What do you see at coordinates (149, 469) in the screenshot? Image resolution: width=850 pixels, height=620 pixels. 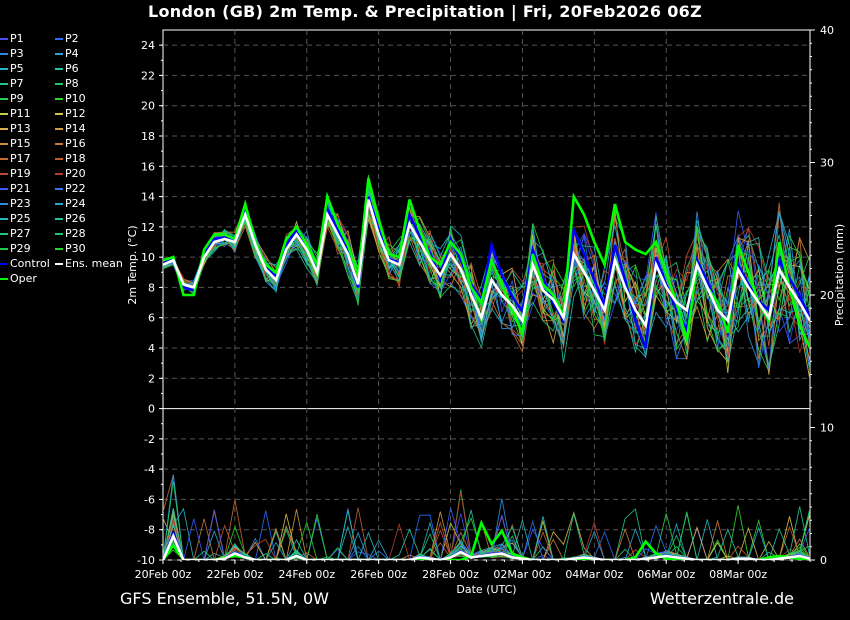 I see `temp-tick-label: -4` at bounding box center [149, 469].